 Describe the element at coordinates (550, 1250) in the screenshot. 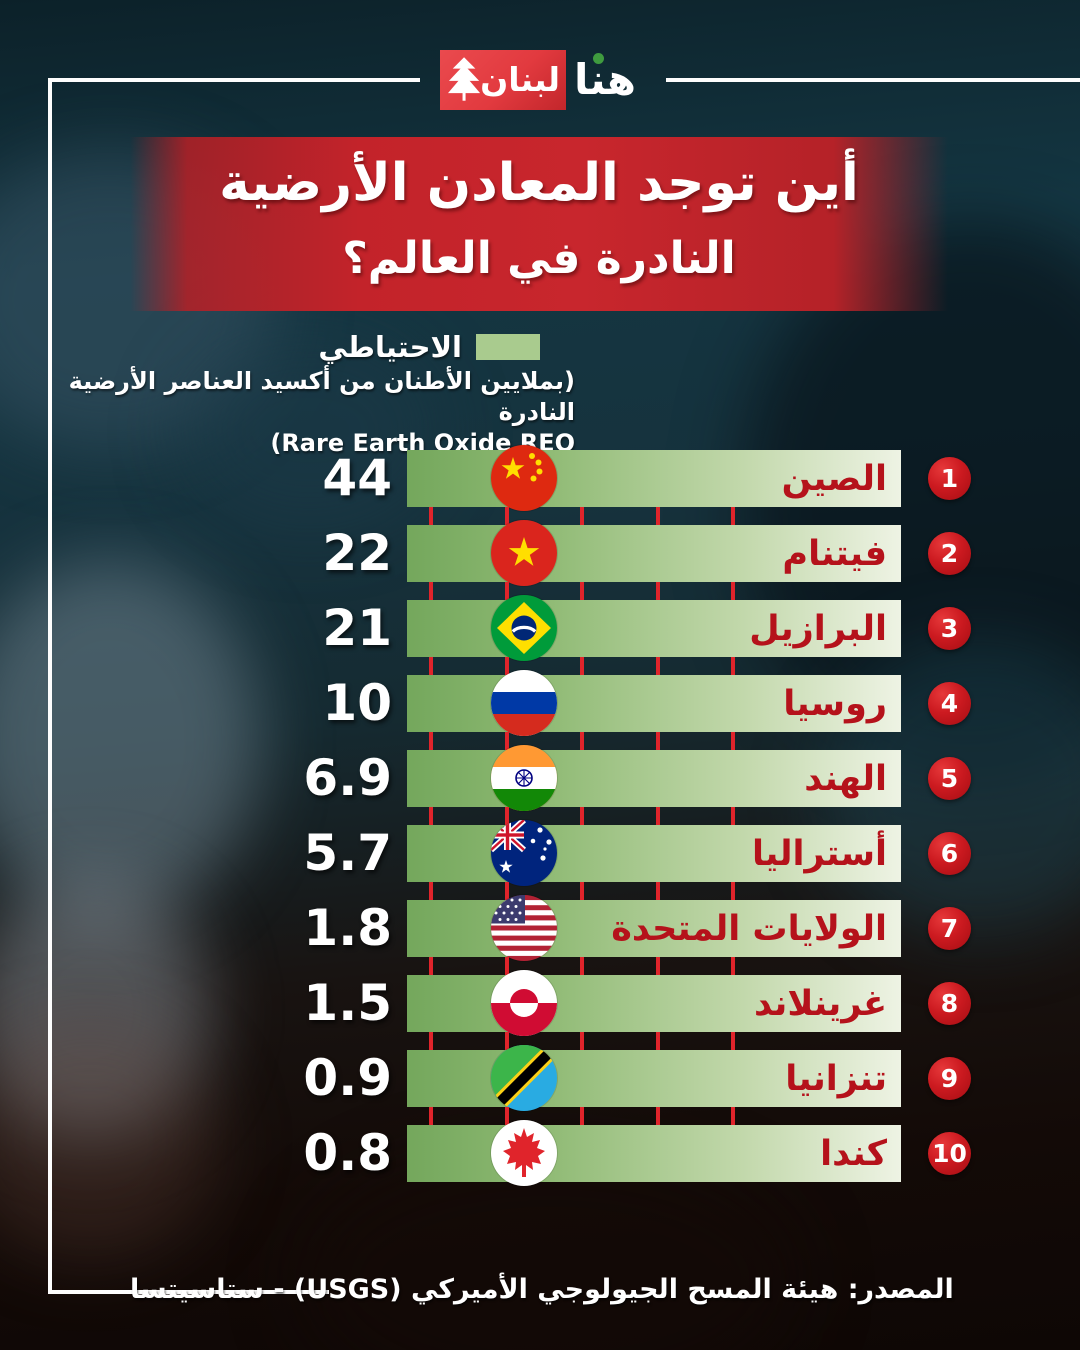

I see `background-shadow-blob` at that location.